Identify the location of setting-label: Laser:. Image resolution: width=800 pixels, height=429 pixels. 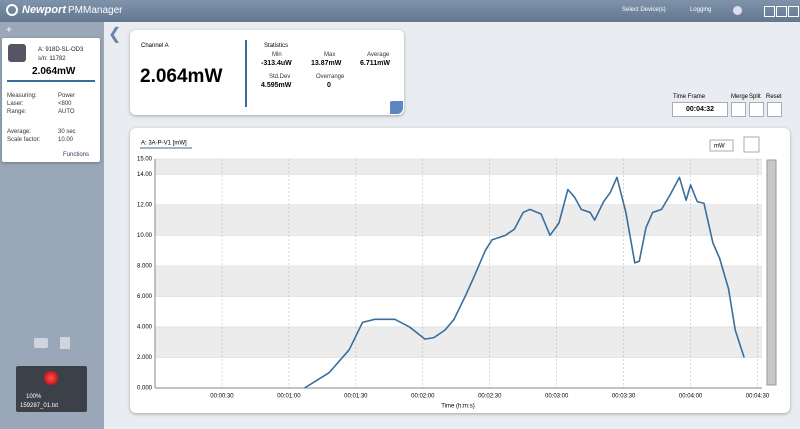
(15, 104).